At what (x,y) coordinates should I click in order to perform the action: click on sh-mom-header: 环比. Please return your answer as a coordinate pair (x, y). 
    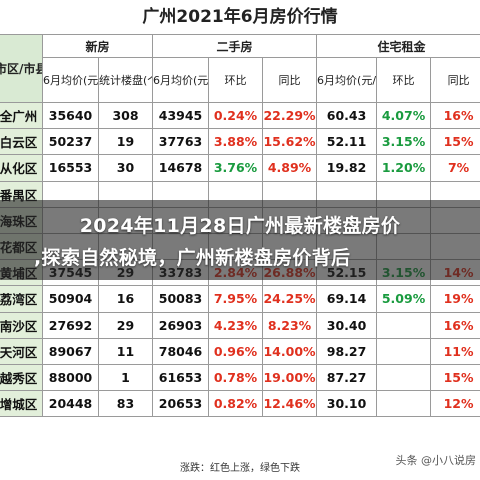
    Looking at the image, I should click on (236, 80).